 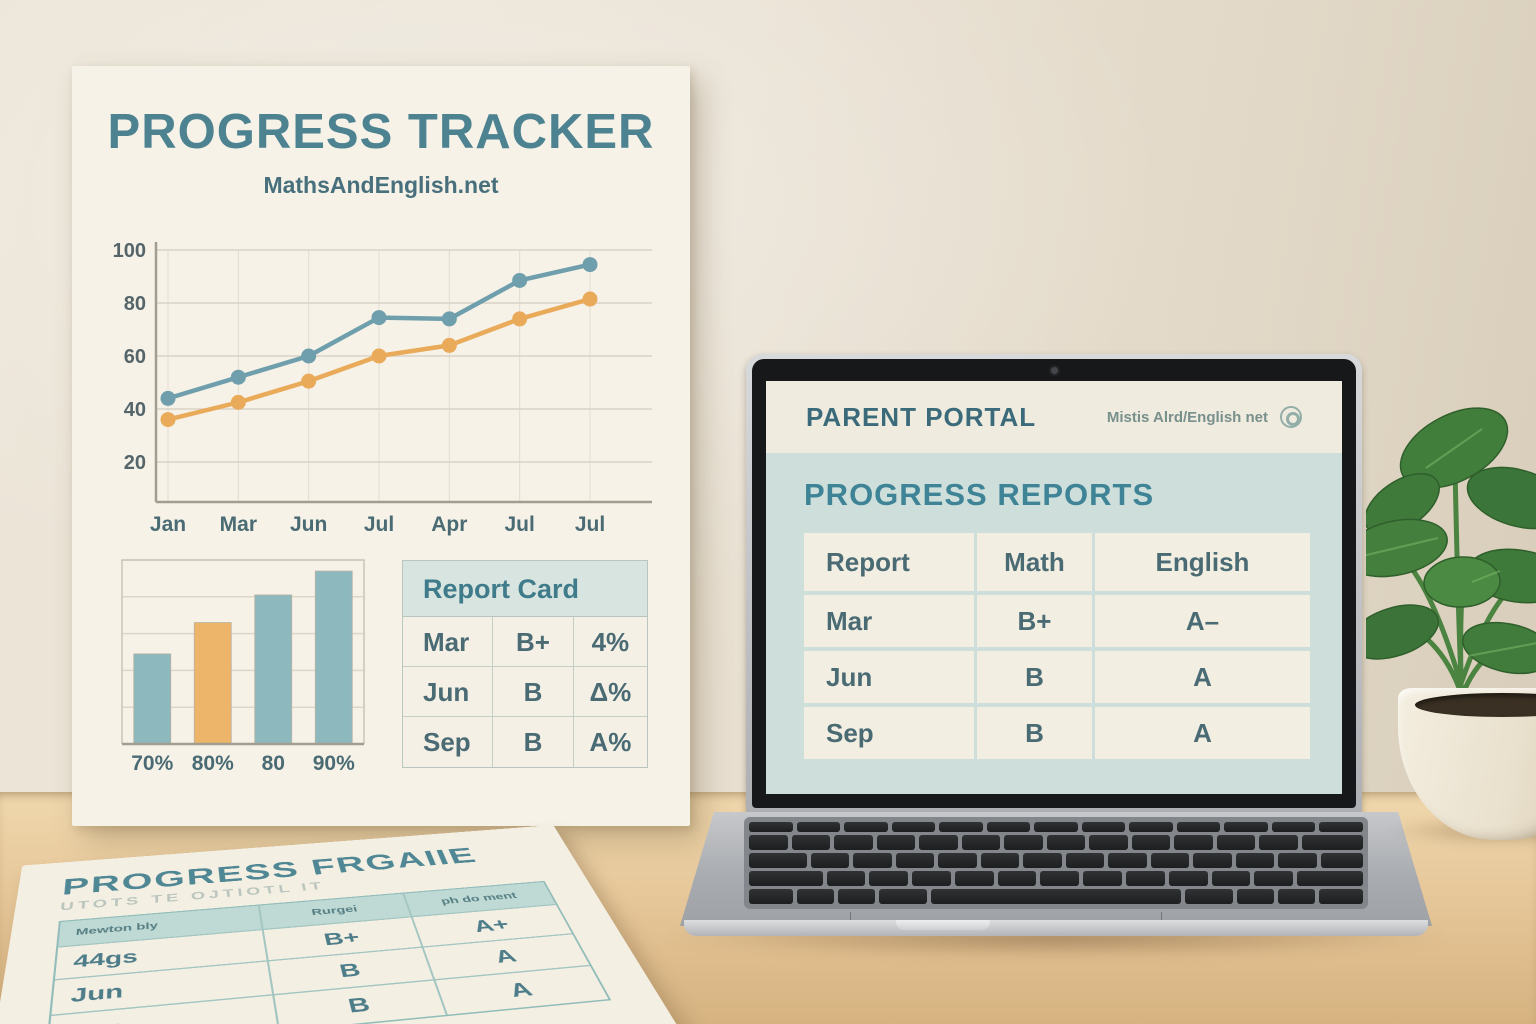 I want to click on report-card-cell: Mar, so click(x=448, y=642).